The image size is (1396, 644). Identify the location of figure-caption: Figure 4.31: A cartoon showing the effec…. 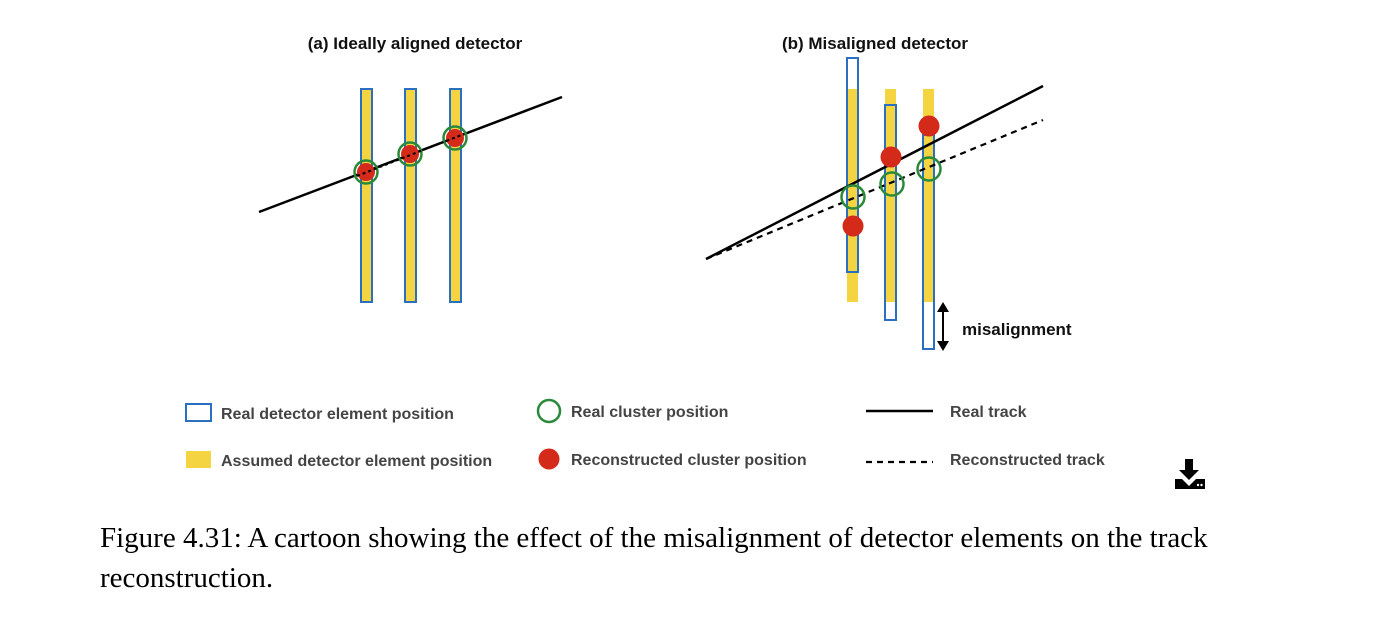
(654, 558).